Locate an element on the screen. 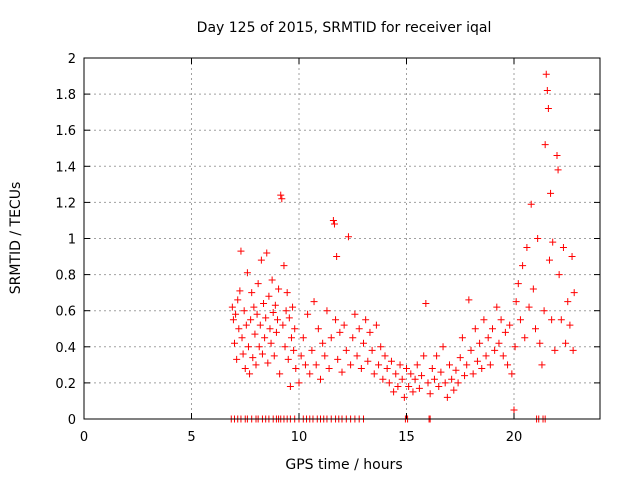  x-tick-label: 0 is located at coordinates (84, 437).